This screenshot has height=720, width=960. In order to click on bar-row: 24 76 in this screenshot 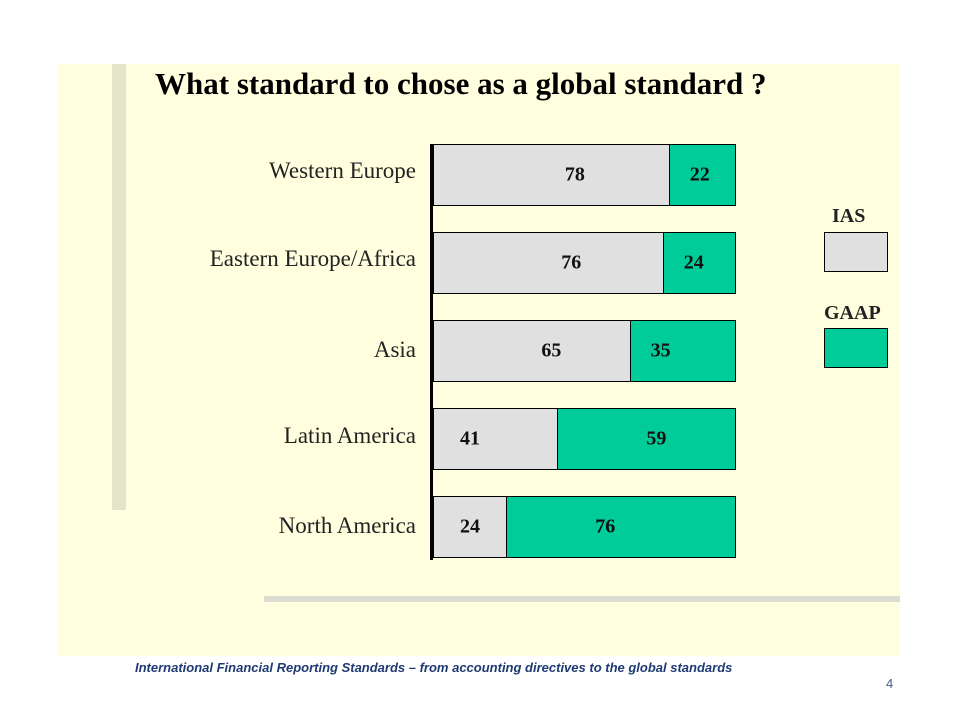, I will do `click(584, 527)`.